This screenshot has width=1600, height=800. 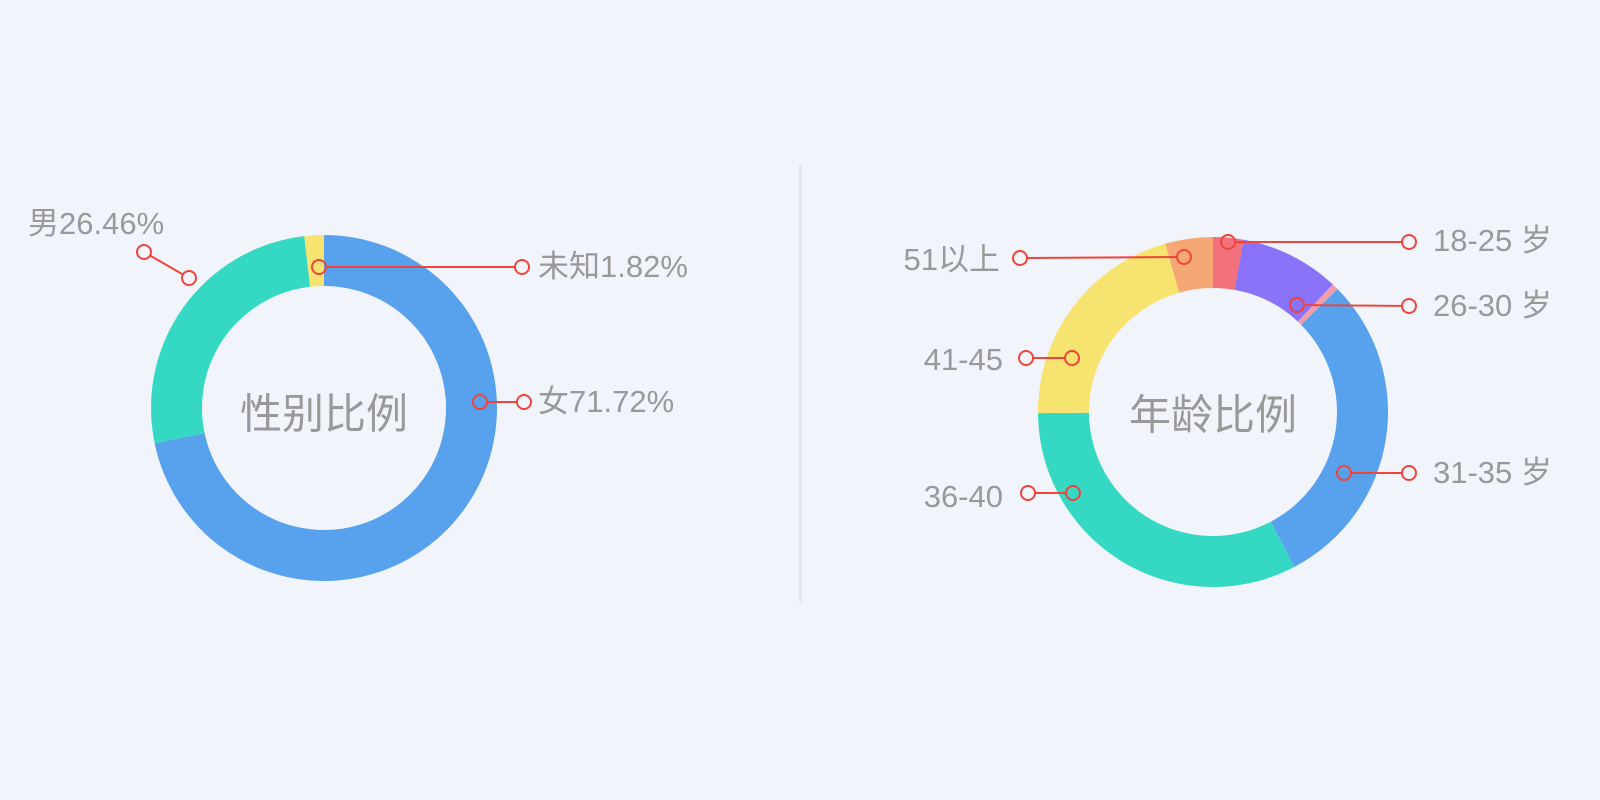 What do you see at coordinates (324, 414) in the screenshot?
I see `gender-chart-title: 性别比例` at bounding box center [324, 414].